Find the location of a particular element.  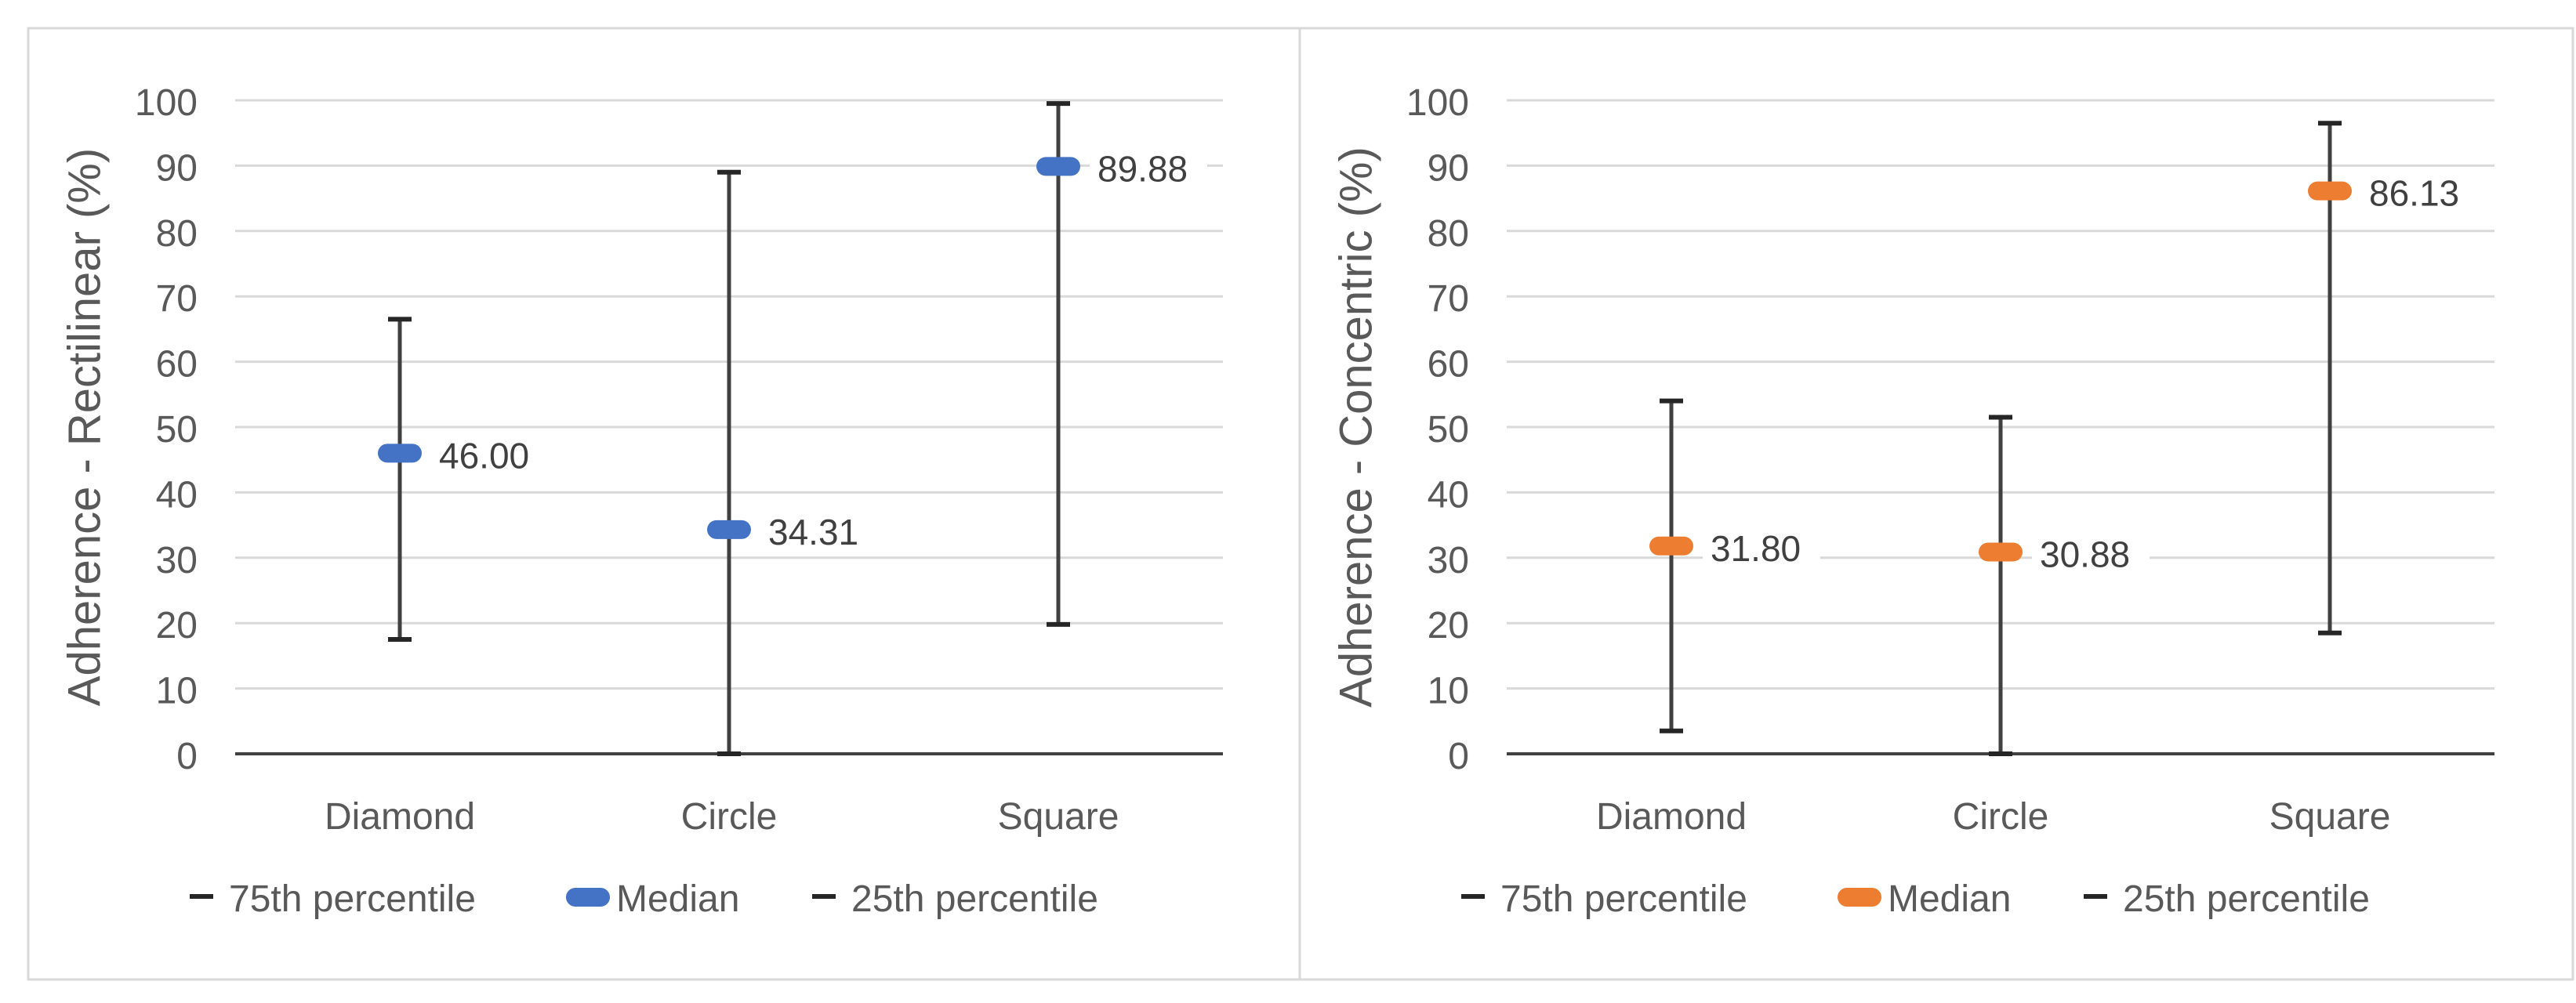

median-data-label: 86.13 is located at coordinates (2414, 193).